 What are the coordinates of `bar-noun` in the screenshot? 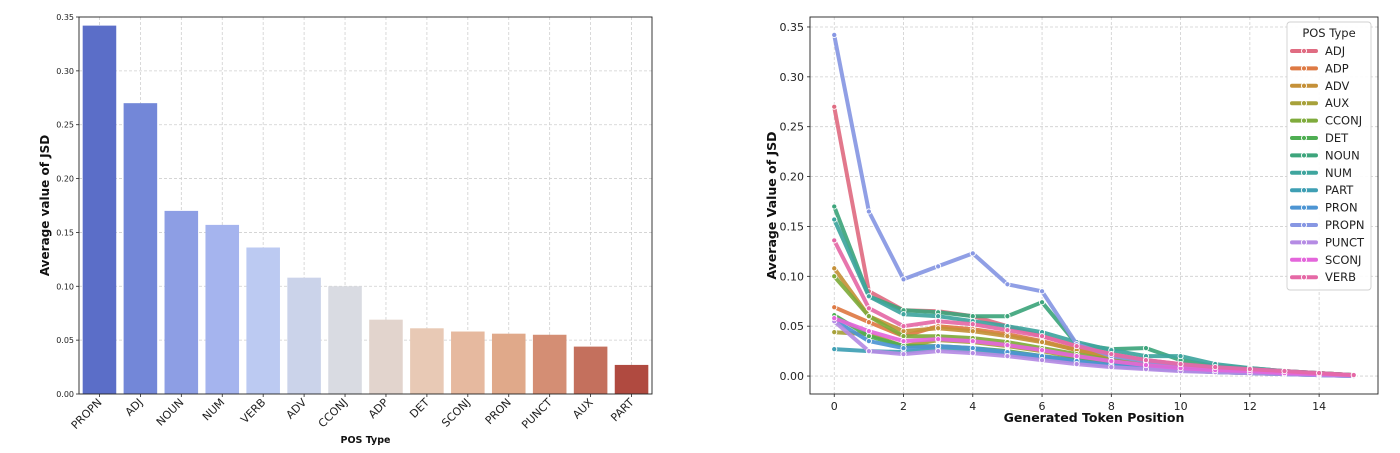 It's located at (181, 302).